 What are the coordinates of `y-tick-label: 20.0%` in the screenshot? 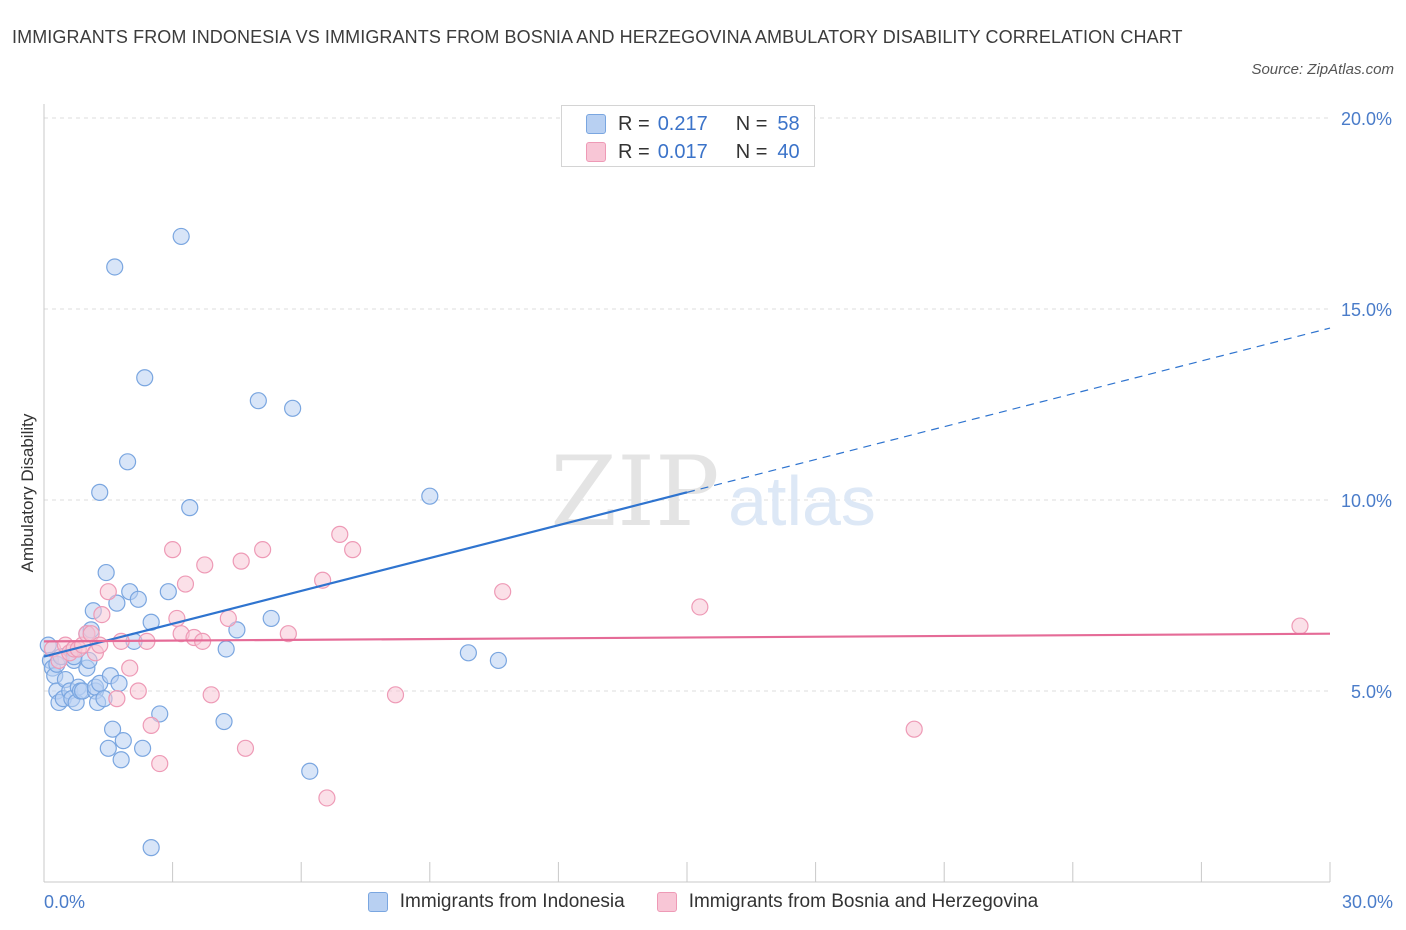 It's located at (1366, 119).